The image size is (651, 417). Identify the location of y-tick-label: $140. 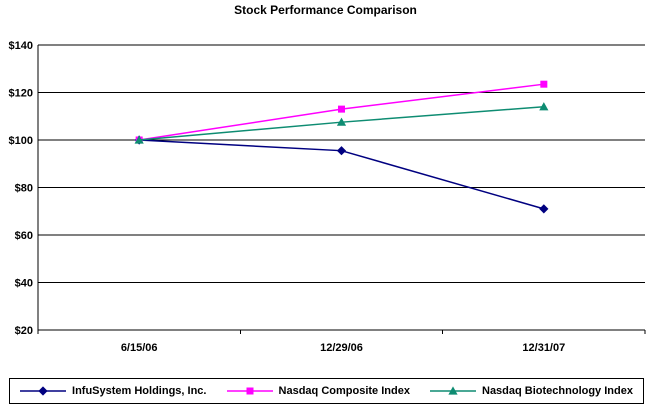
(21, 46).